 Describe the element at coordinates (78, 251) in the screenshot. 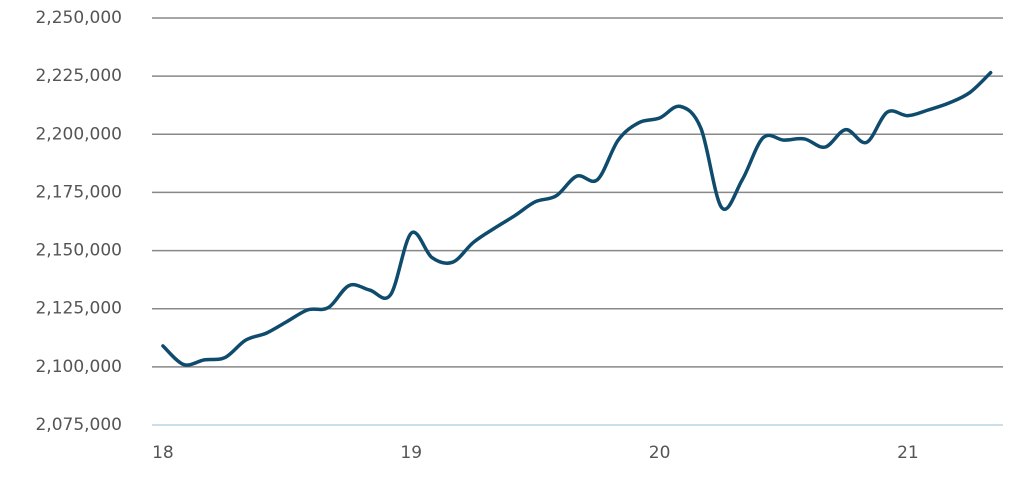

I see `y-tick-label: 2,150,000` at that location.